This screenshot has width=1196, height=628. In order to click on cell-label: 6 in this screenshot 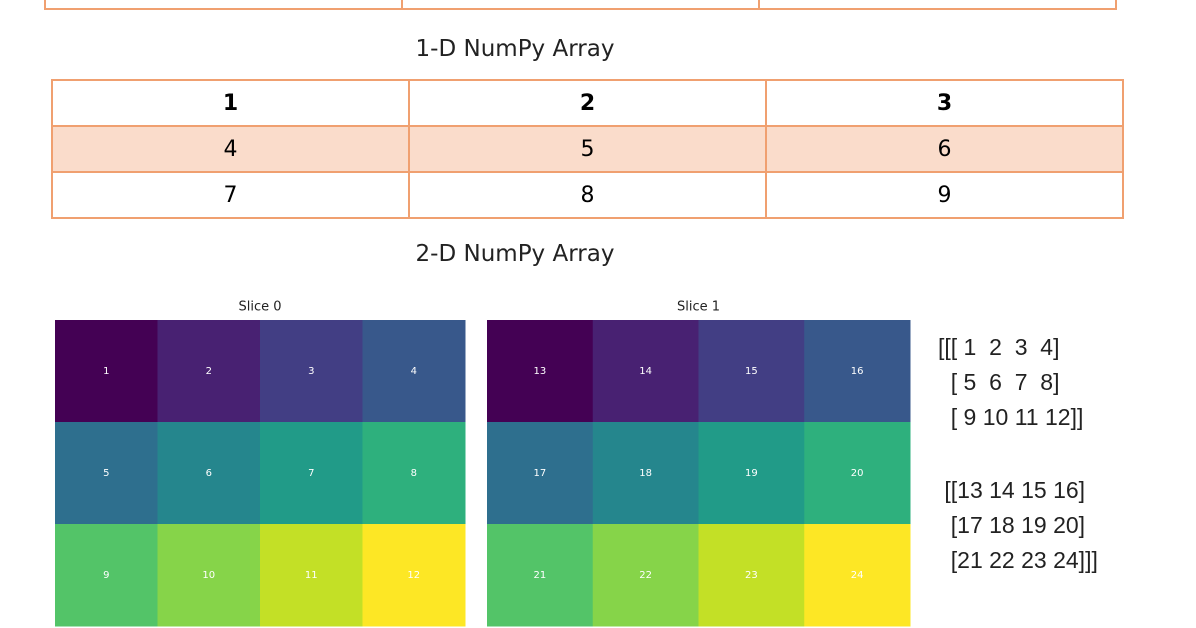, I will do `click(209, 473)`.